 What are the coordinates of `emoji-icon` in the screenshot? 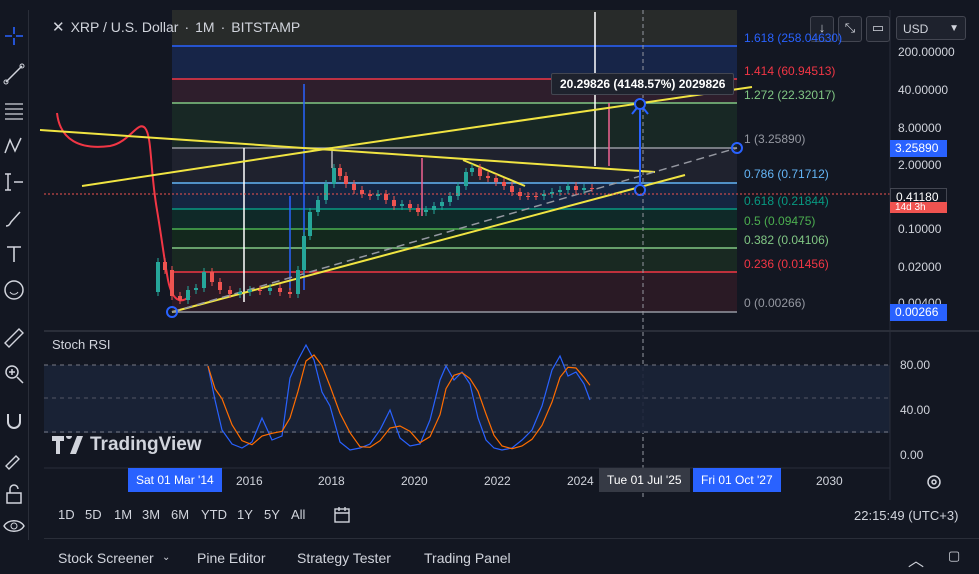 It's located at (14, 290).